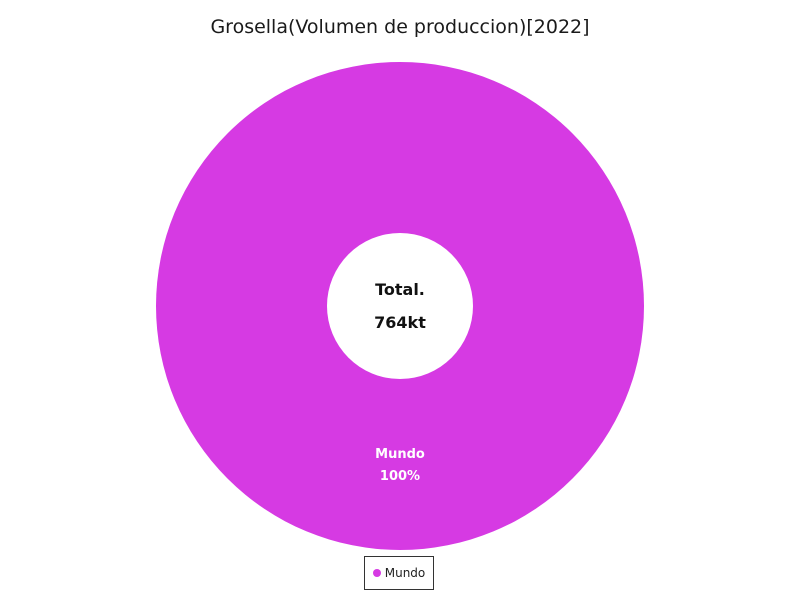  I want to click on donut-hole, so click(400, 306).